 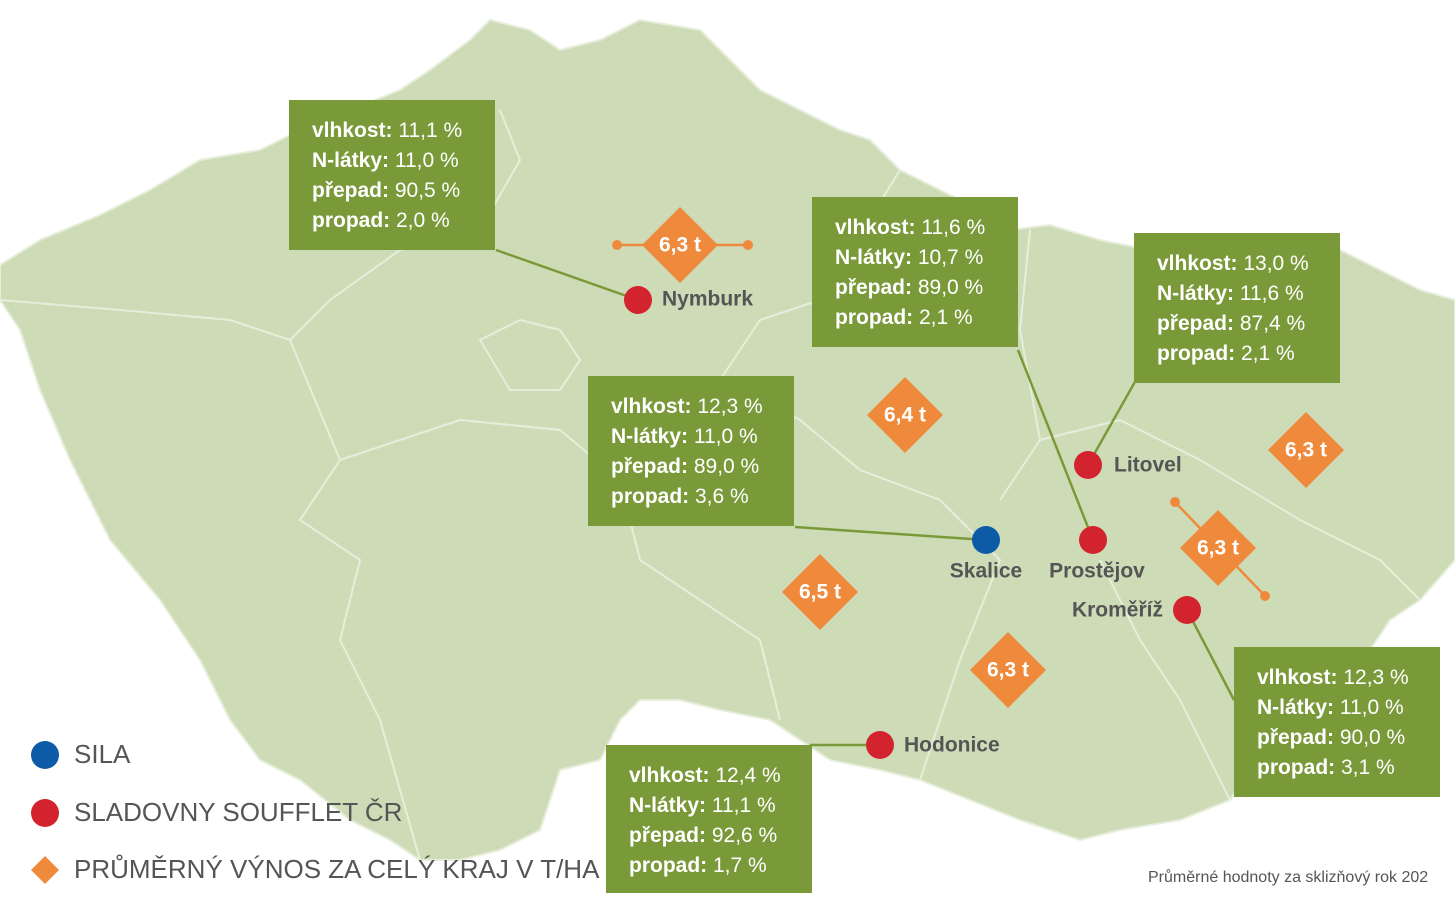 I want to click on stat-line: propad: 3,6 %, so click(x=680, y=496).